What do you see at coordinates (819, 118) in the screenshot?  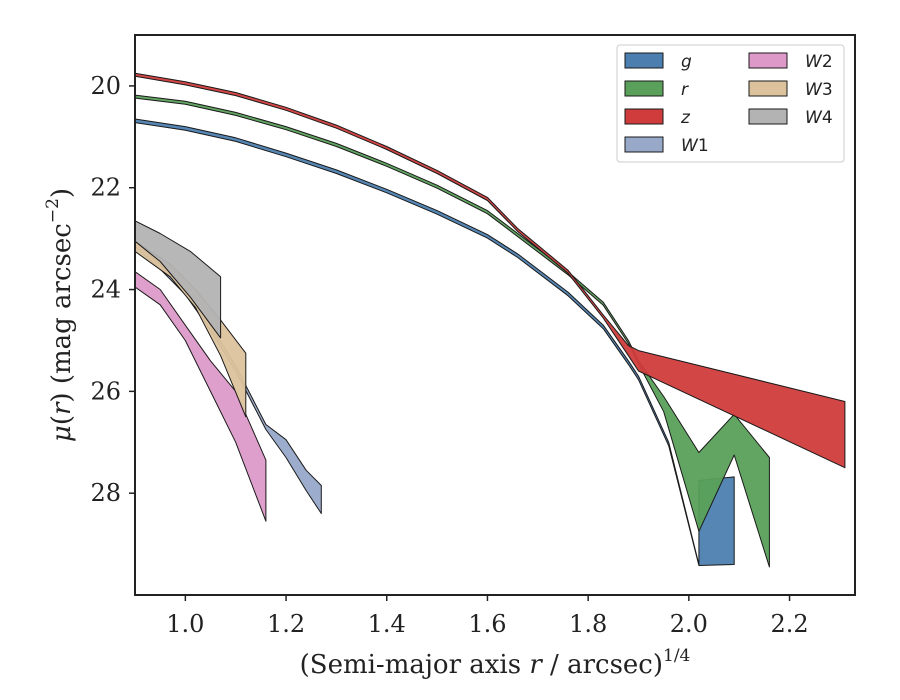 I see `legend-label-w4: W4` at bounding box center [819, 118].